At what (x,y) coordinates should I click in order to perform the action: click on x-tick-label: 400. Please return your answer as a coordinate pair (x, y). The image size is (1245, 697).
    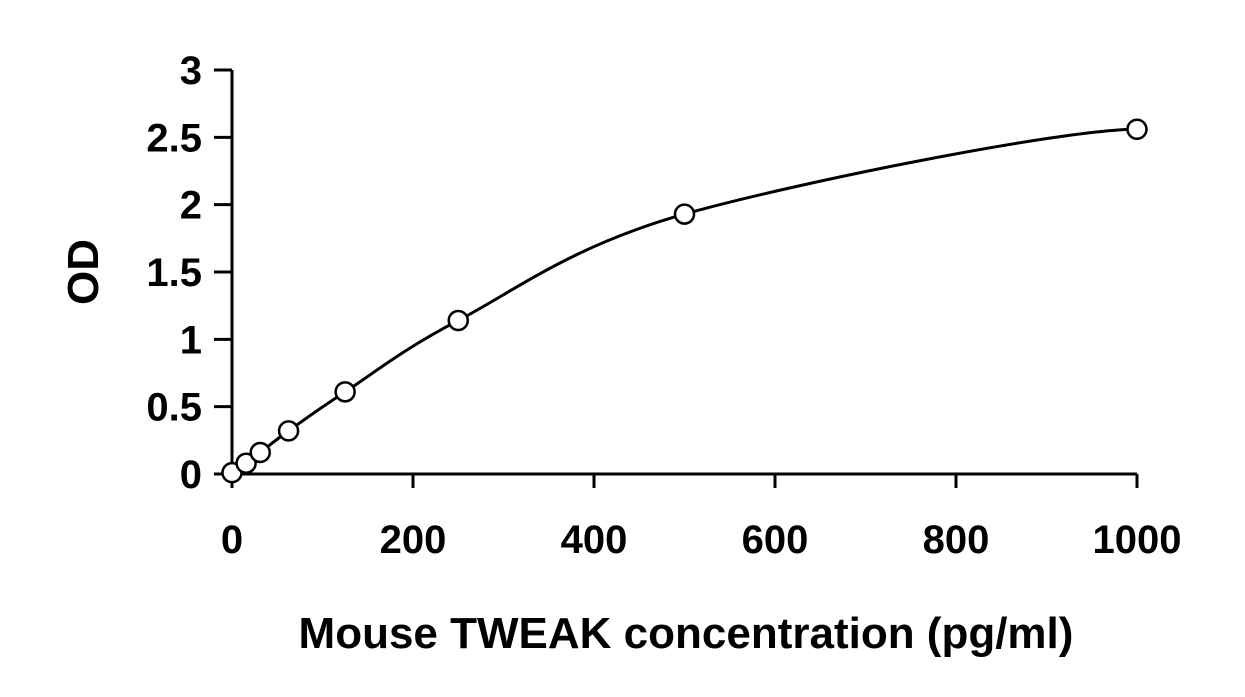
    Looking at the image, I should click on (594, 540).